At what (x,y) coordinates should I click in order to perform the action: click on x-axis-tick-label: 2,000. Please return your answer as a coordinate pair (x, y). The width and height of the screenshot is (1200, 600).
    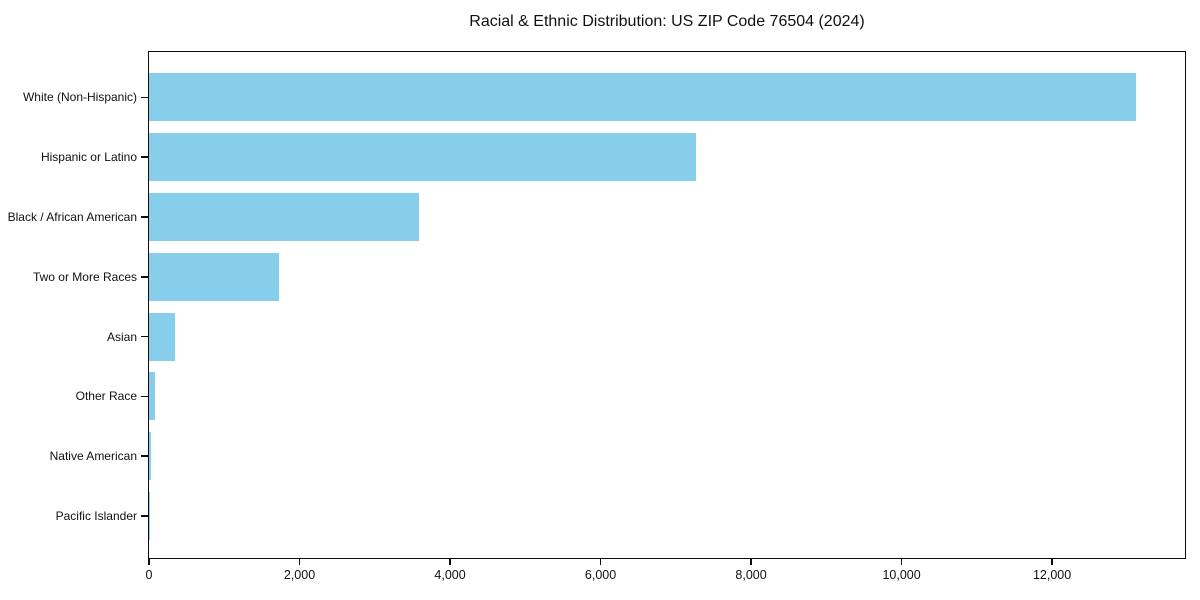
    Looking at the image, I should click on (299, 575).